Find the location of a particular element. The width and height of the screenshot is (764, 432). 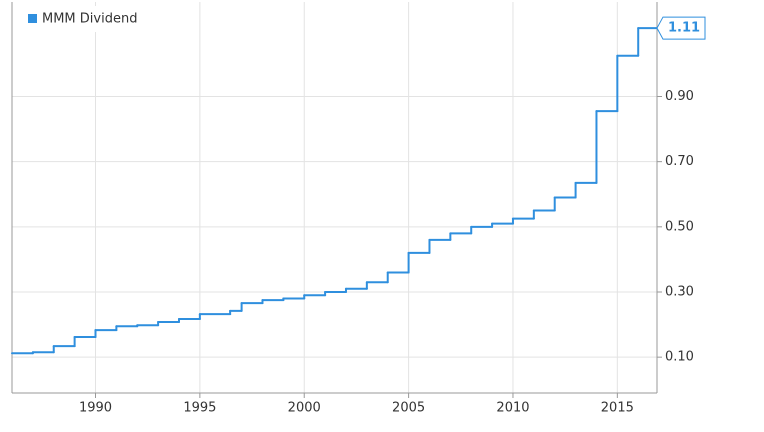

legend: MMM Dividend is located at coordinates (89, 19).